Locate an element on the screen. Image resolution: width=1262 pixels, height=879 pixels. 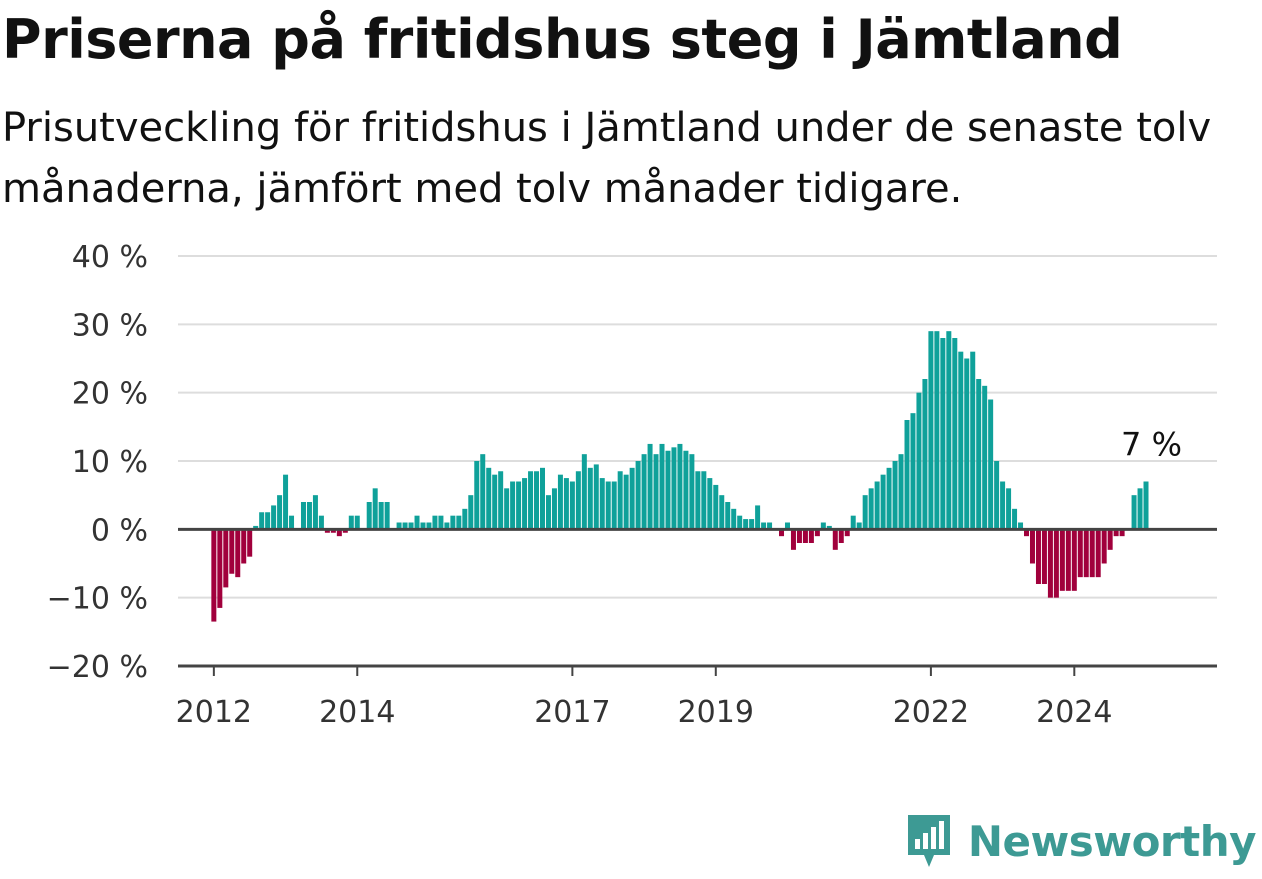
y-tick-label: −20 % is located at coordinates (97, 667).